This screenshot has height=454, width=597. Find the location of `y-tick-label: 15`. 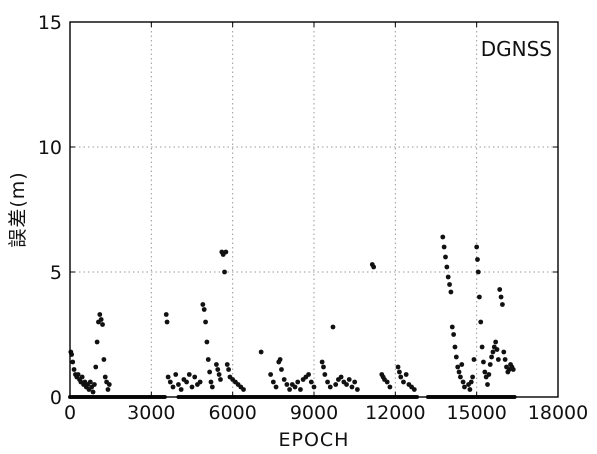

y-tick-label: 15 is located at coordinates (50, 23).